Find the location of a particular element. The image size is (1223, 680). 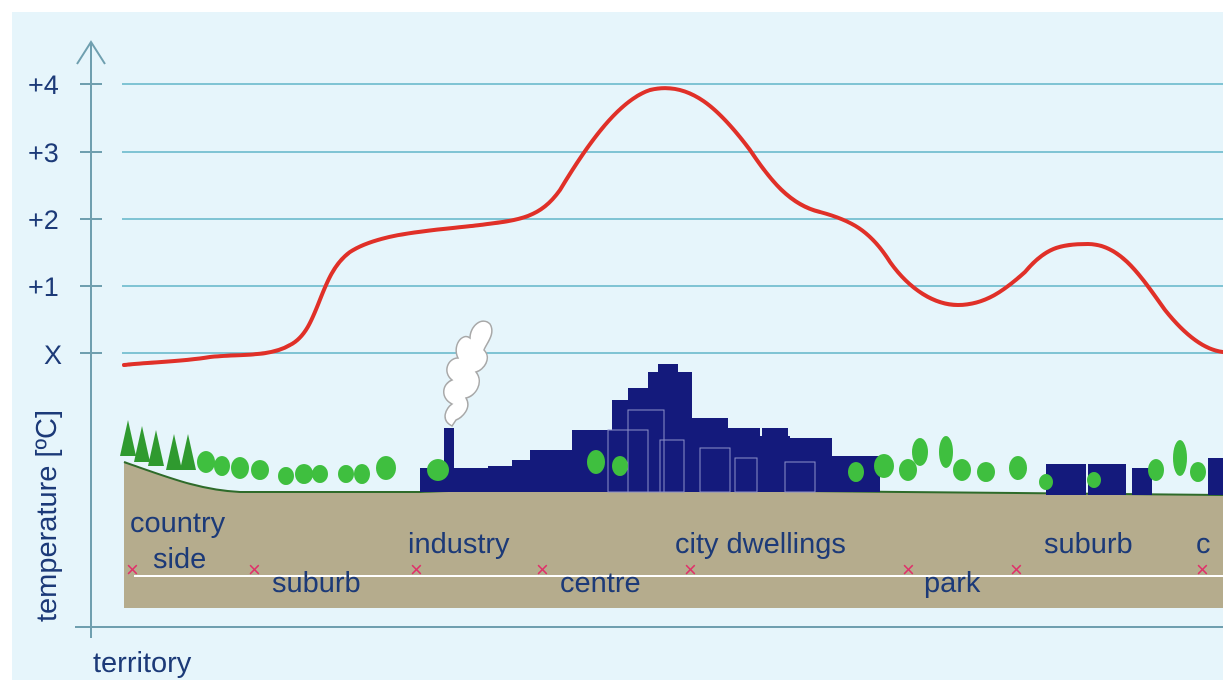

y-tick-label: +3 is located at coordinates (43, 153).